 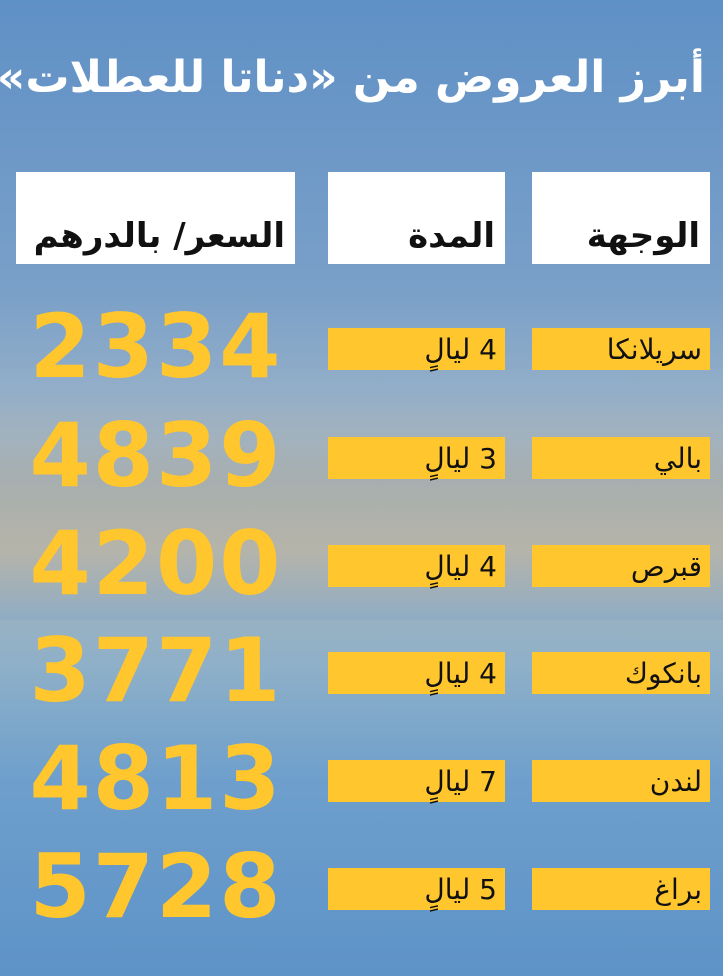 I want to click on destination-cell: براغ, so click(x=621, y=889).